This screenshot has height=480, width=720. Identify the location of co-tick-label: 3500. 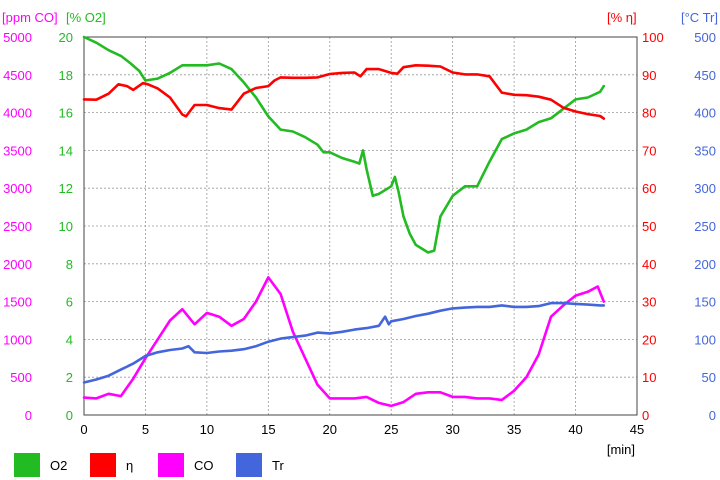
(17, 150).